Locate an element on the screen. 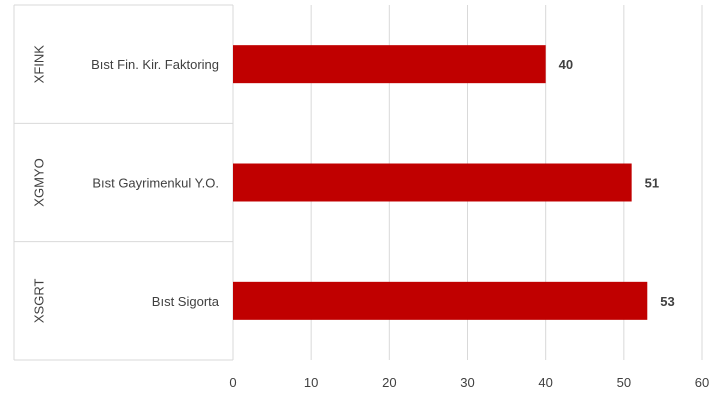 This screenshot has width=719, height=394. group-code-label: XGMYO is located at coordinates (39, 182).